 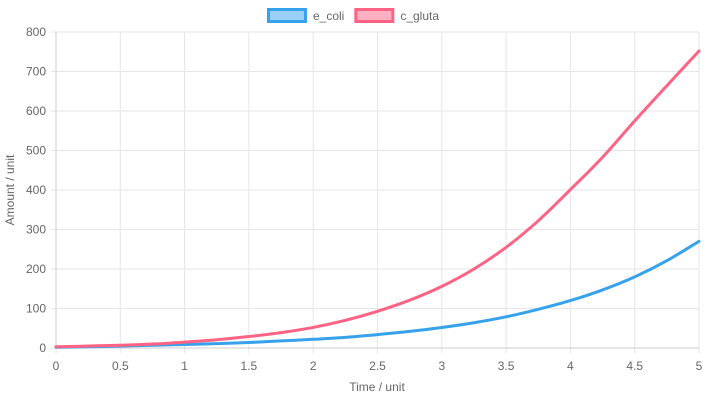 What do you see at coordinates (36, 151) in the screenshot?
I see `y-tick-label: 500` at bounding box center [36, 151].